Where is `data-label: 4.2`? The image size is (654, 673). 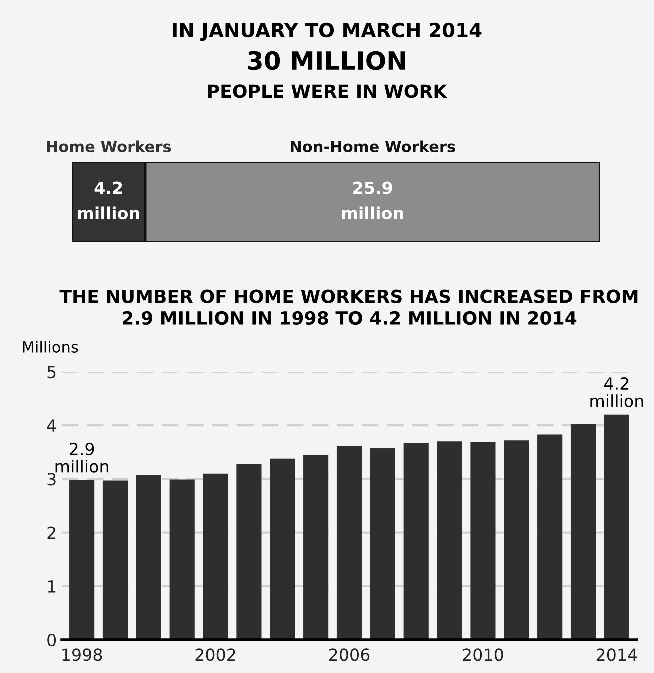 data-label: 4.2 is located at coordinates (108, 188).